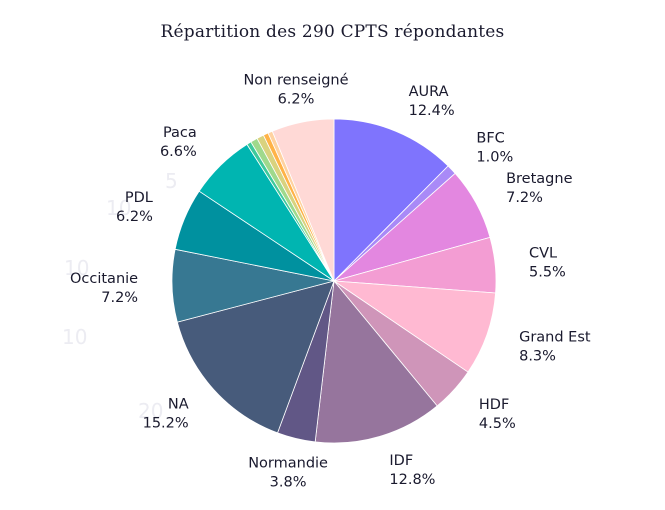 This screenshot has height=510, width=665. Describe the element at coordinates (543, 254) in the screenshot. I see `slice-name: CVL` at that location.